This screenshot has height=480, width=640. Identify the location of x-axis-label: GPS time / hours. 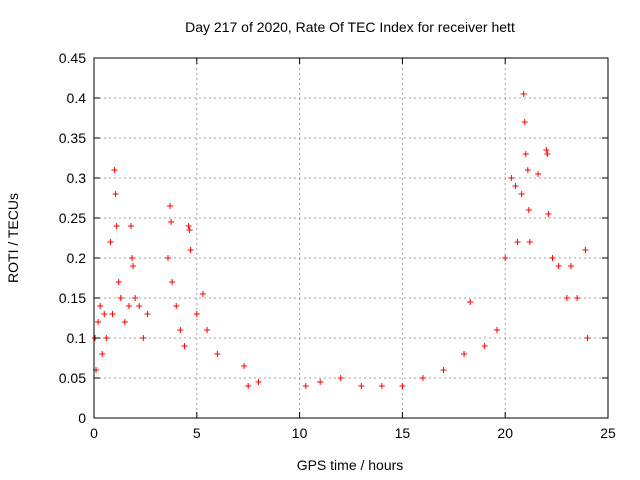
(350, 465).